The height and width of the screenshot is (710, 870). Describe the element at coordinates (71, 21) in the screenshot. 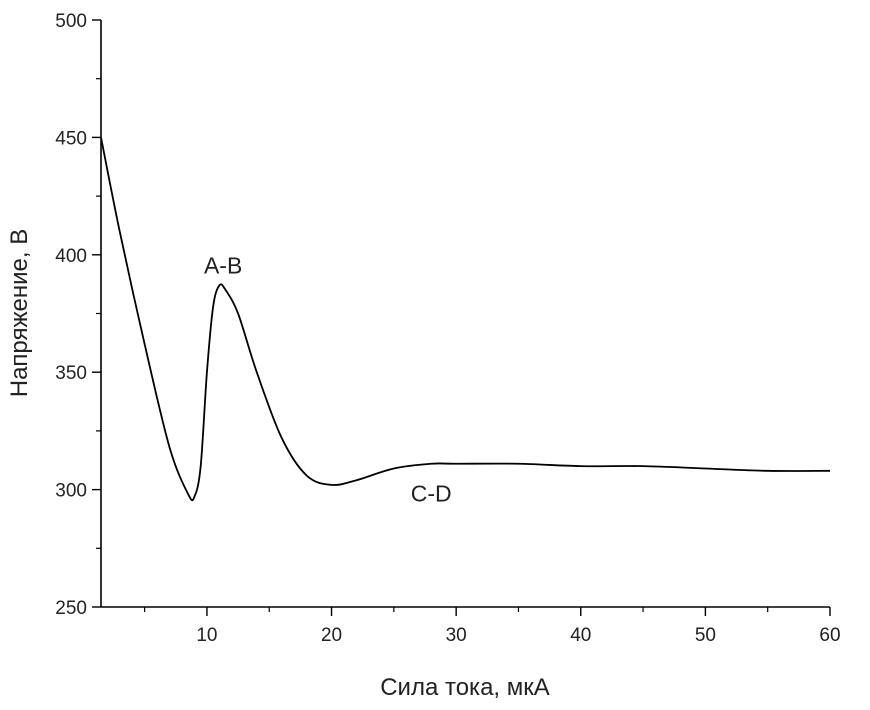

I see `y-tick-label: 500` at that location.